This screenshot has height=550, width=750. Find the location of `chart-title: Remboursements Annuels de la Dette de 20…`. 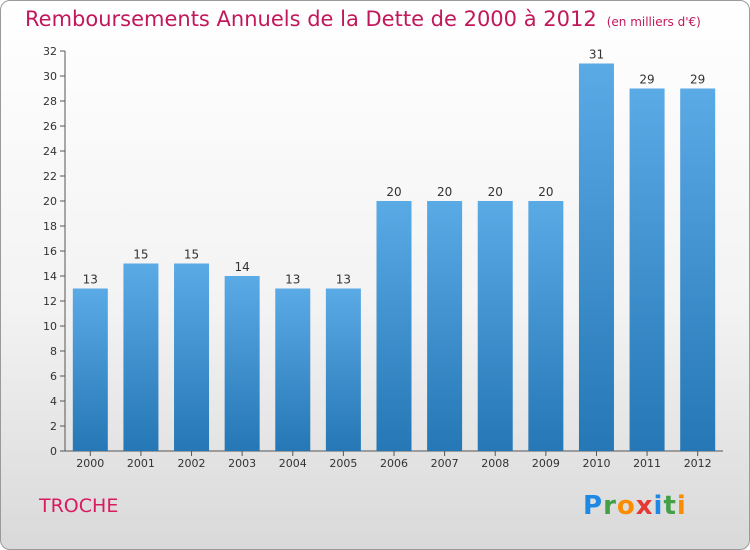

chart-title: Remboursements Annuels de la Dette de 20… is located at coordinates (363, 19).